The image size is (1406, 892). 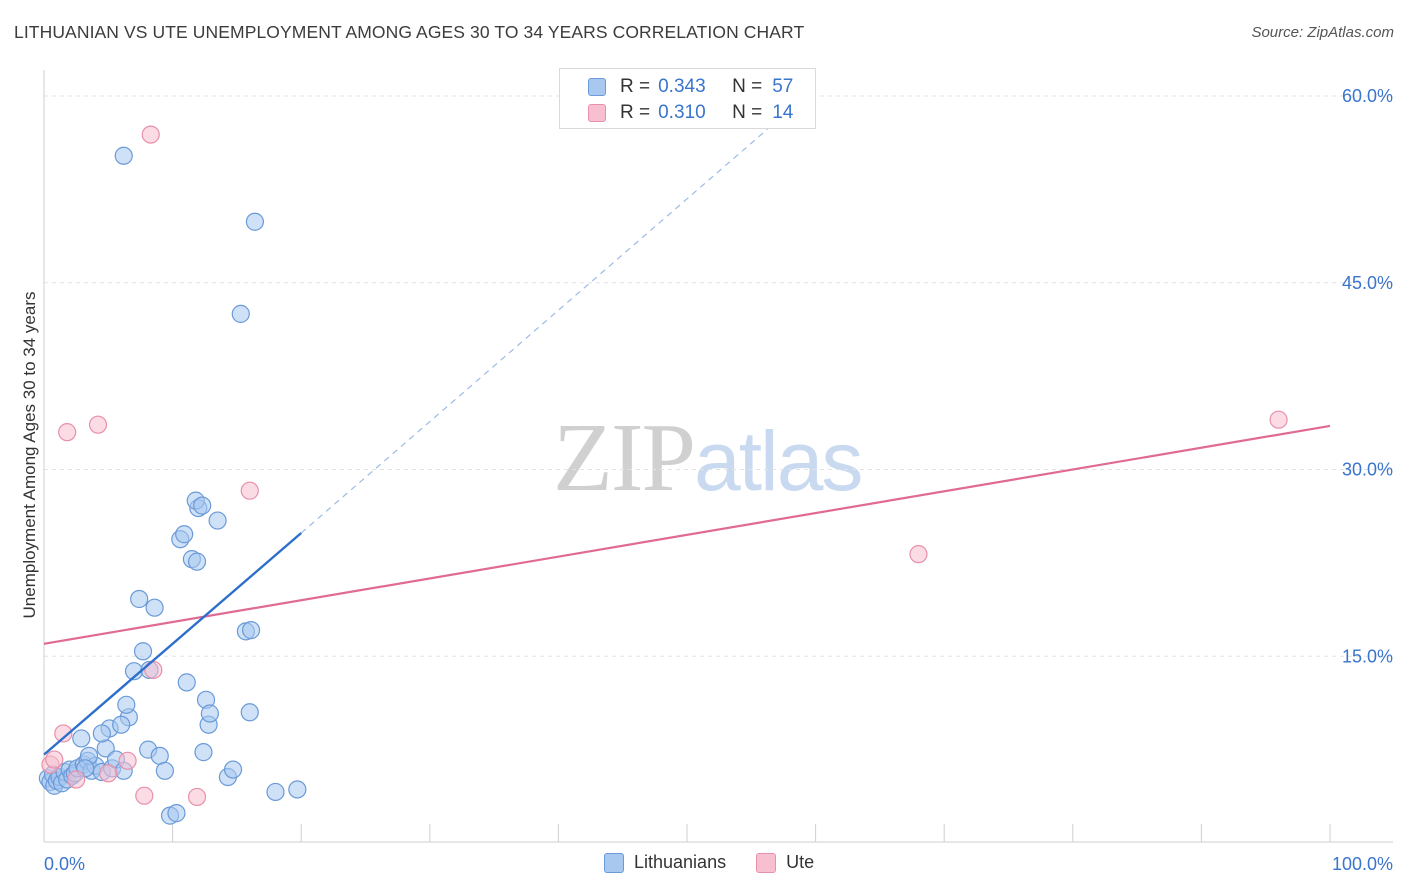 What do you see at coordinates (783, 112) in the screenshot?
I see `n-value: 14` at bounding box center [783, 112].